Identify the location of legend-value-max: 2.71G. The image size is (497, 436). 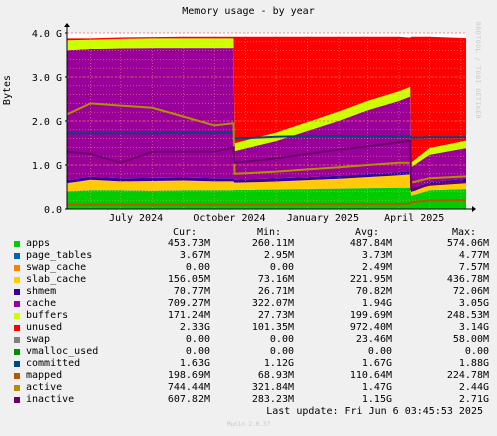
(473, 399).